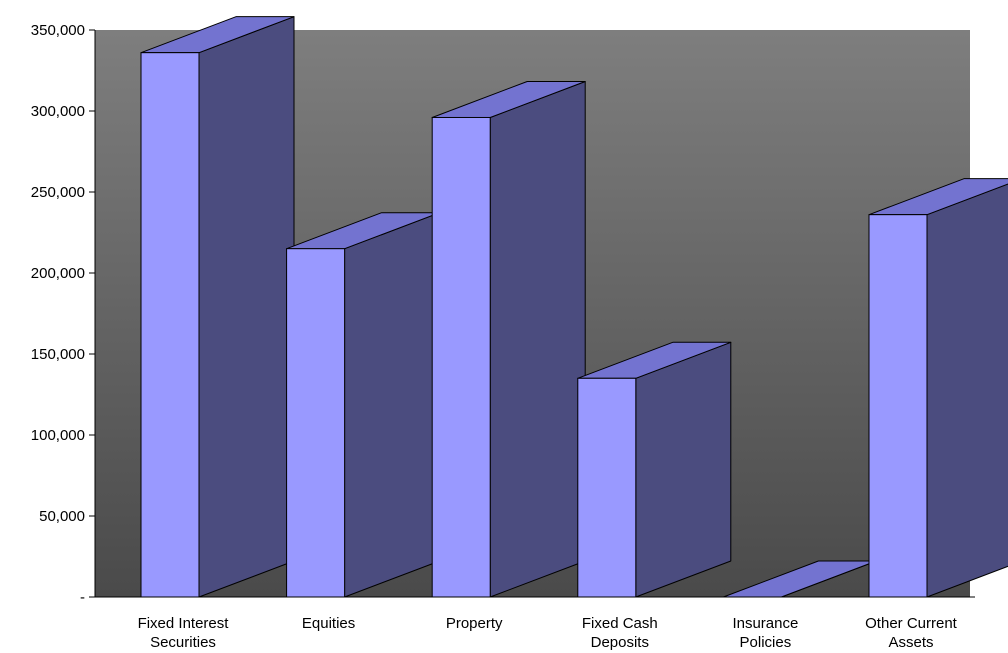 The height and width of the screenshot is (653, 1008). I want to click on y-tick-label: -, so click(82, 597).